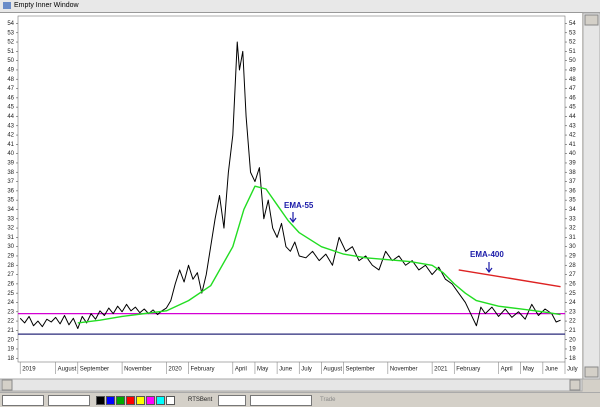  What do you see at coordinates (29, 370) in the screenshot?
I see `x-tick-label: 2019` at bounding box center [29, 370].